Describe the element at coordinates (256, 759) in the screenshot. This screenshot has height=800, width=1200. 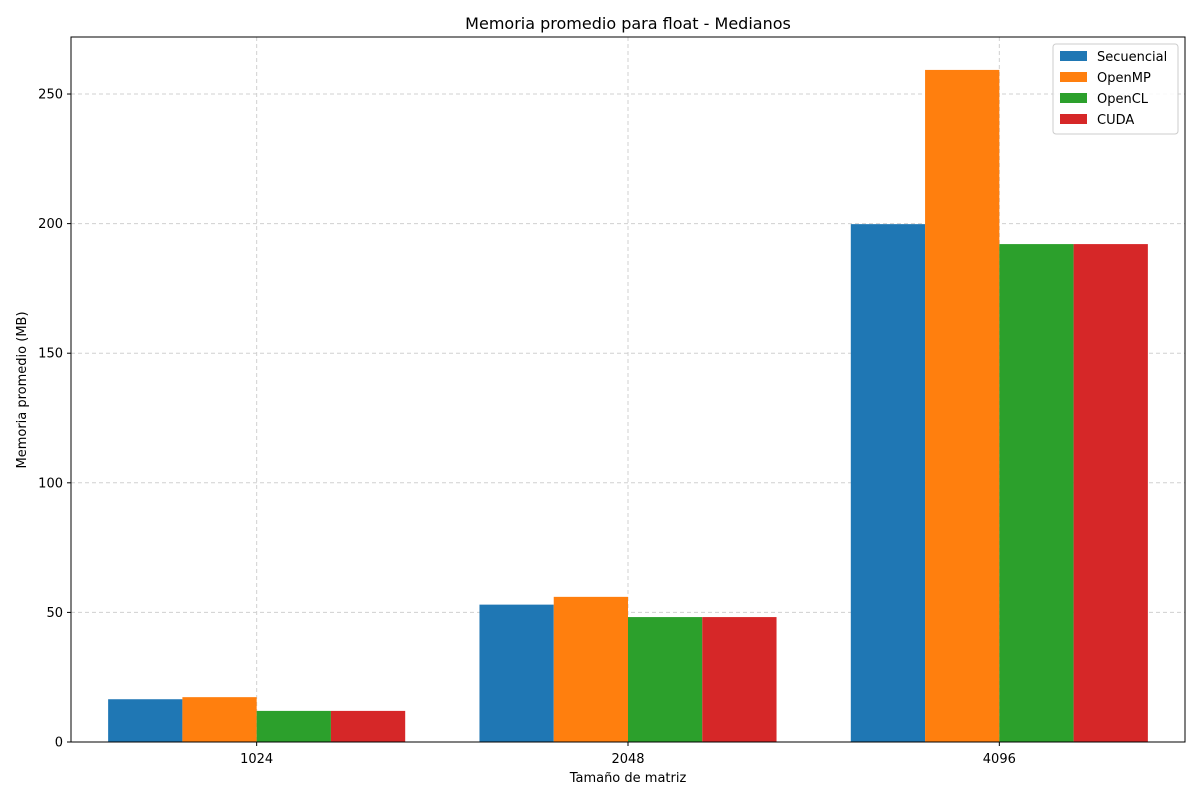
I see `x-tick-label: 1024` at that location.